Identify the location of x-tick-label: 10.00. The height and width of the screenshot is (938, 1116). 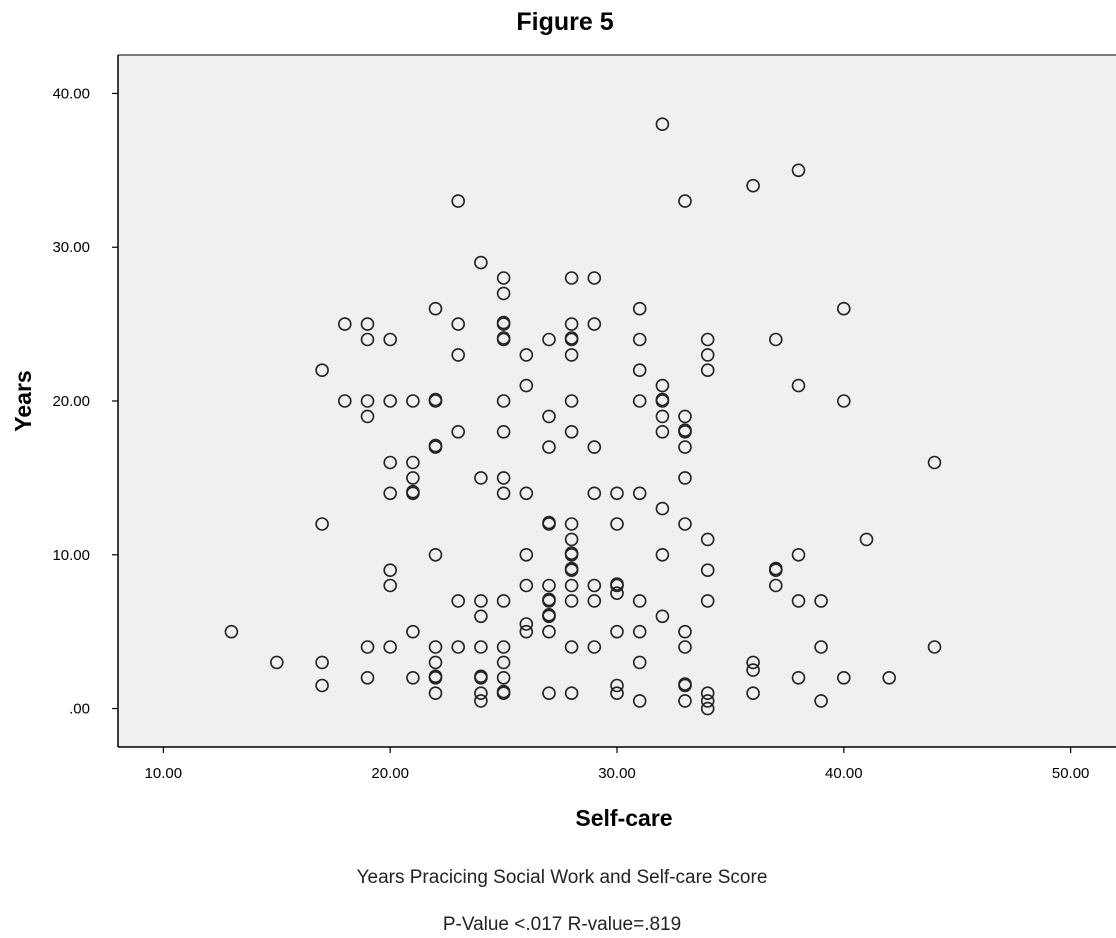
(164, 773).